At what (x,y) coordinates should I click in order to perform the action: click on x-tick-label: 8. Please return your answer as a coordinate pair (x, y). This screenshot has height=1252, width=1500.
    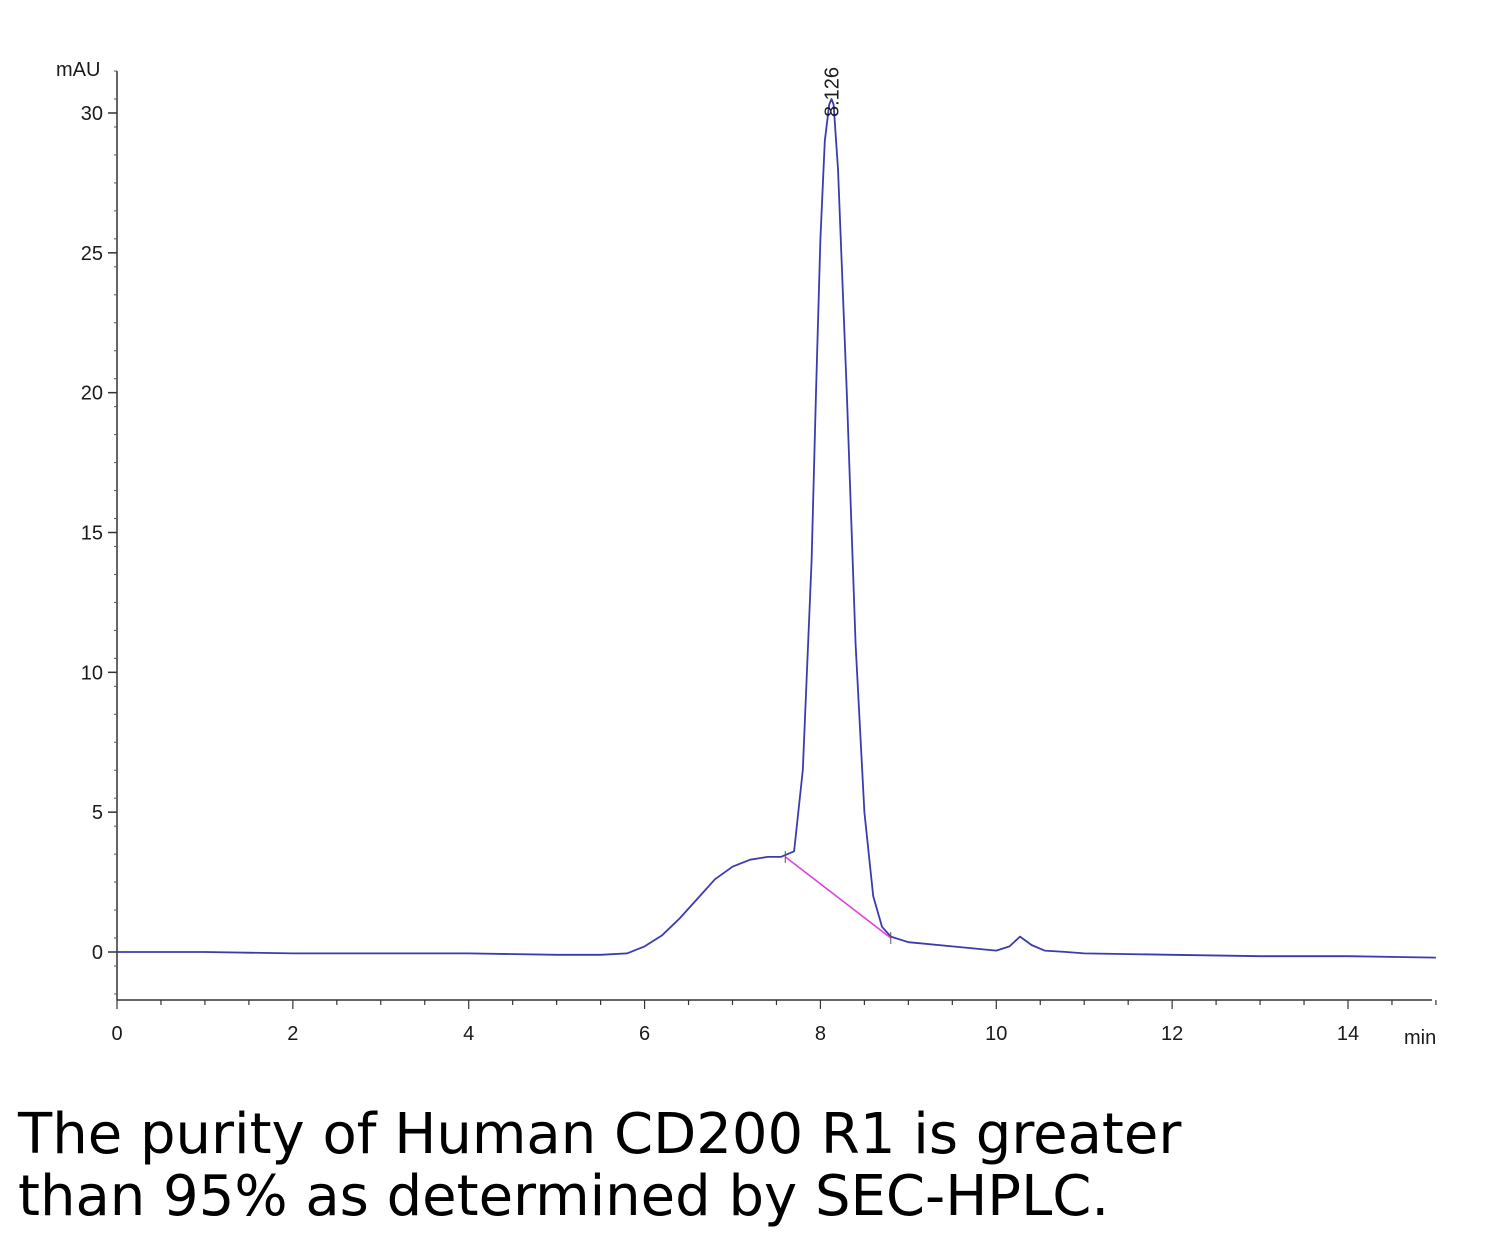
    Looking at the image, I should click on (820, 1034).